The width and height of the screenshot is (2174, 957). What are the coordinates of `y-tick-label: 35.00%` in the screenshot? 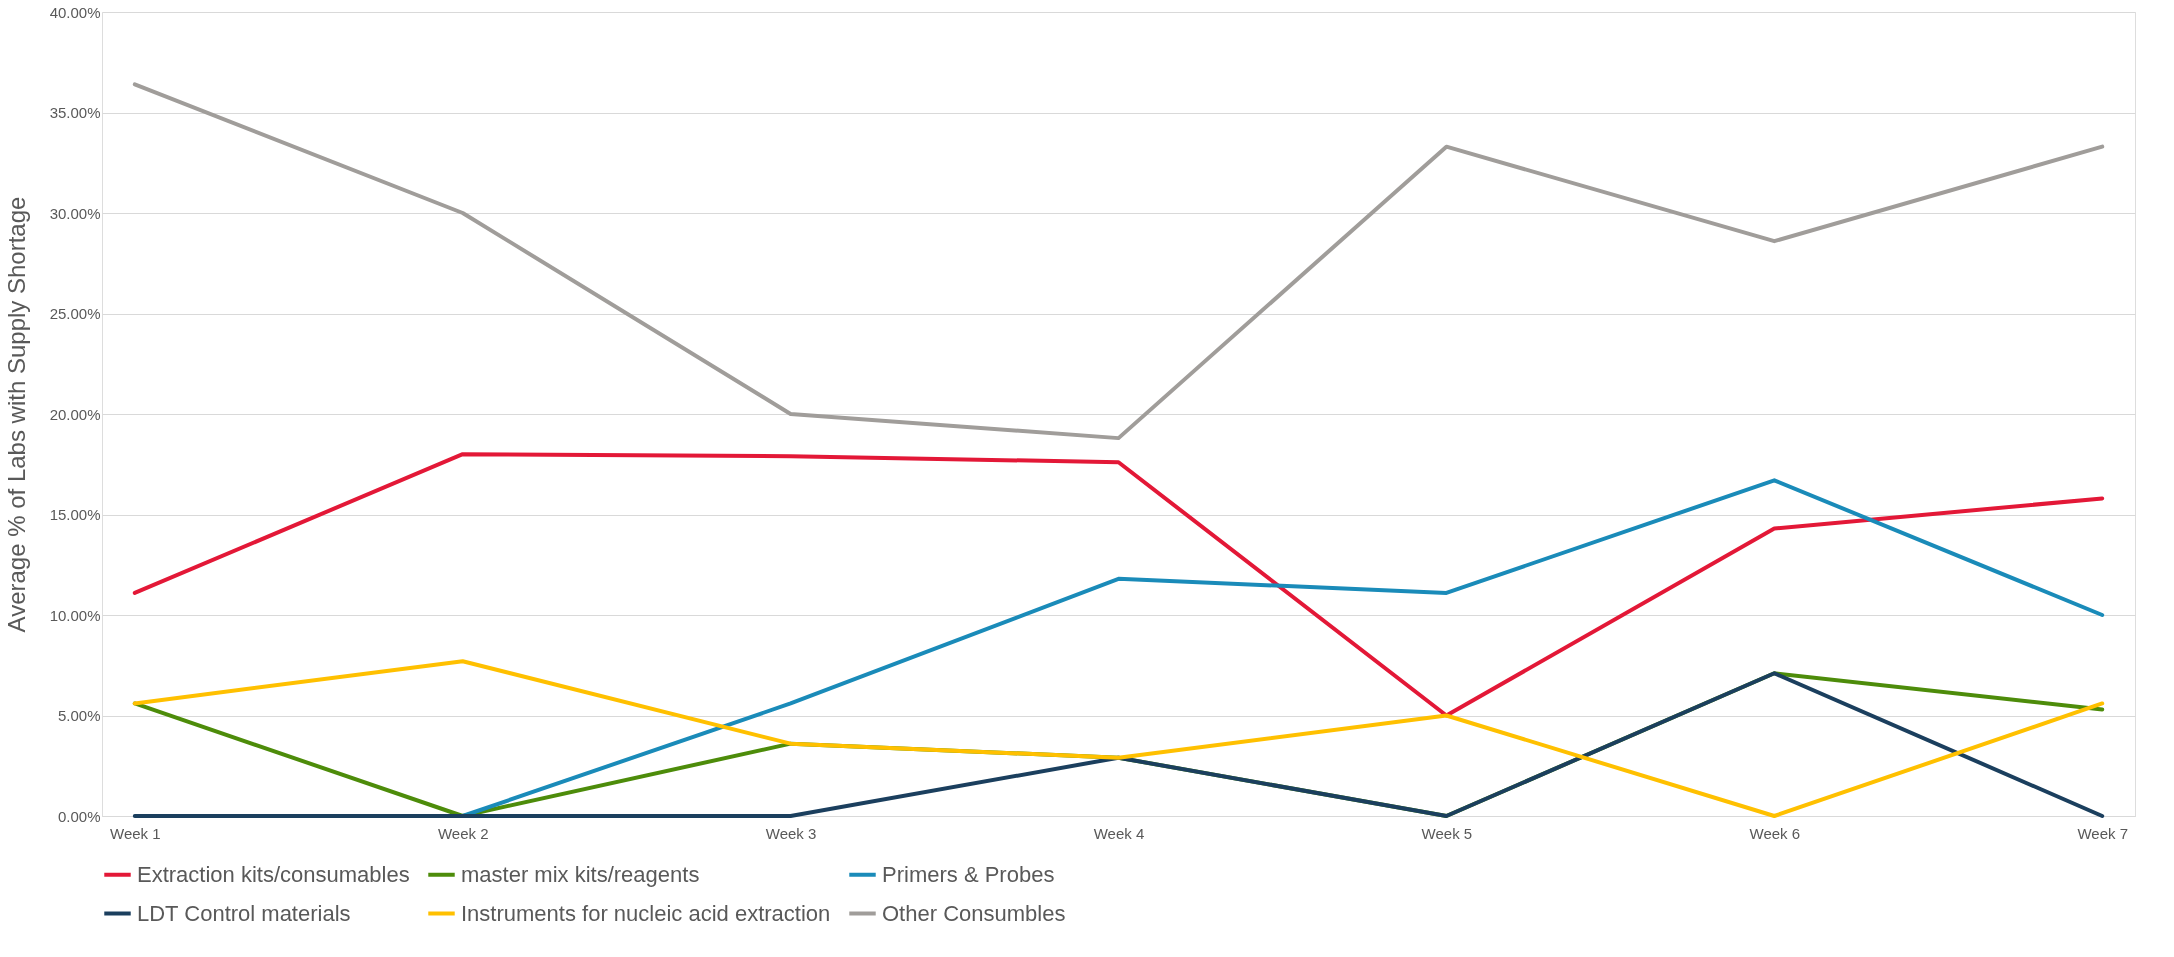 It's located at (75, 112).